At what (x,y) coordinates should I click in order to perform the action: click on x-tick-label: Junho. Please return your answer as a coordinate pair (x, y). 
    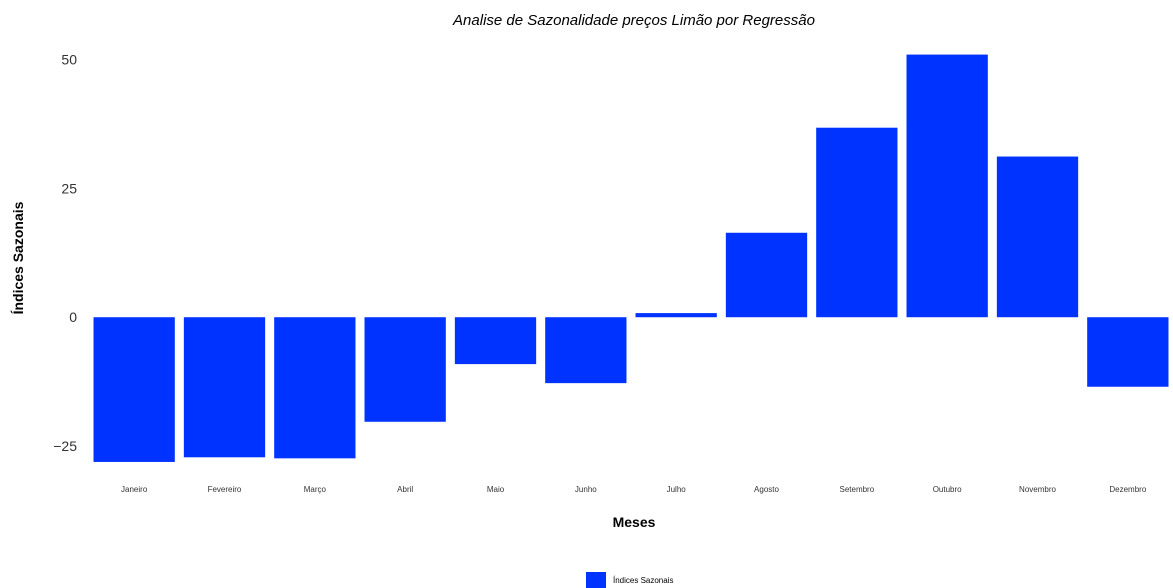
    Looking at the image, I should click on (586, 489).